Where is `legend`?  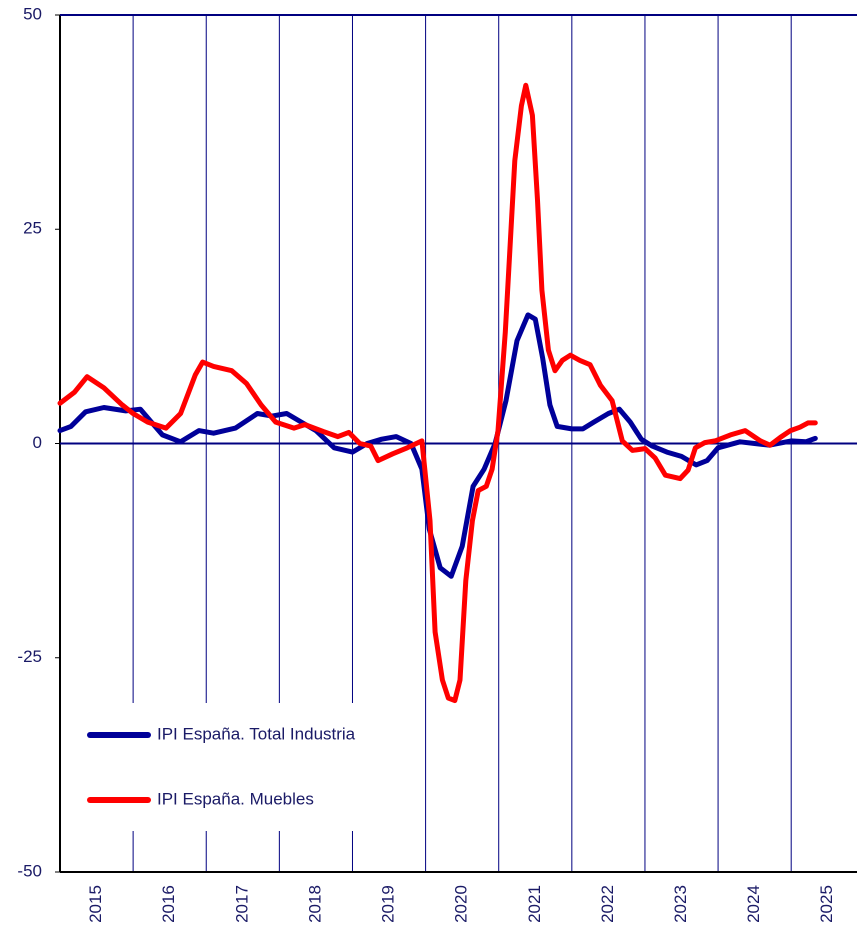 legend is located at coordinates (241, 767).